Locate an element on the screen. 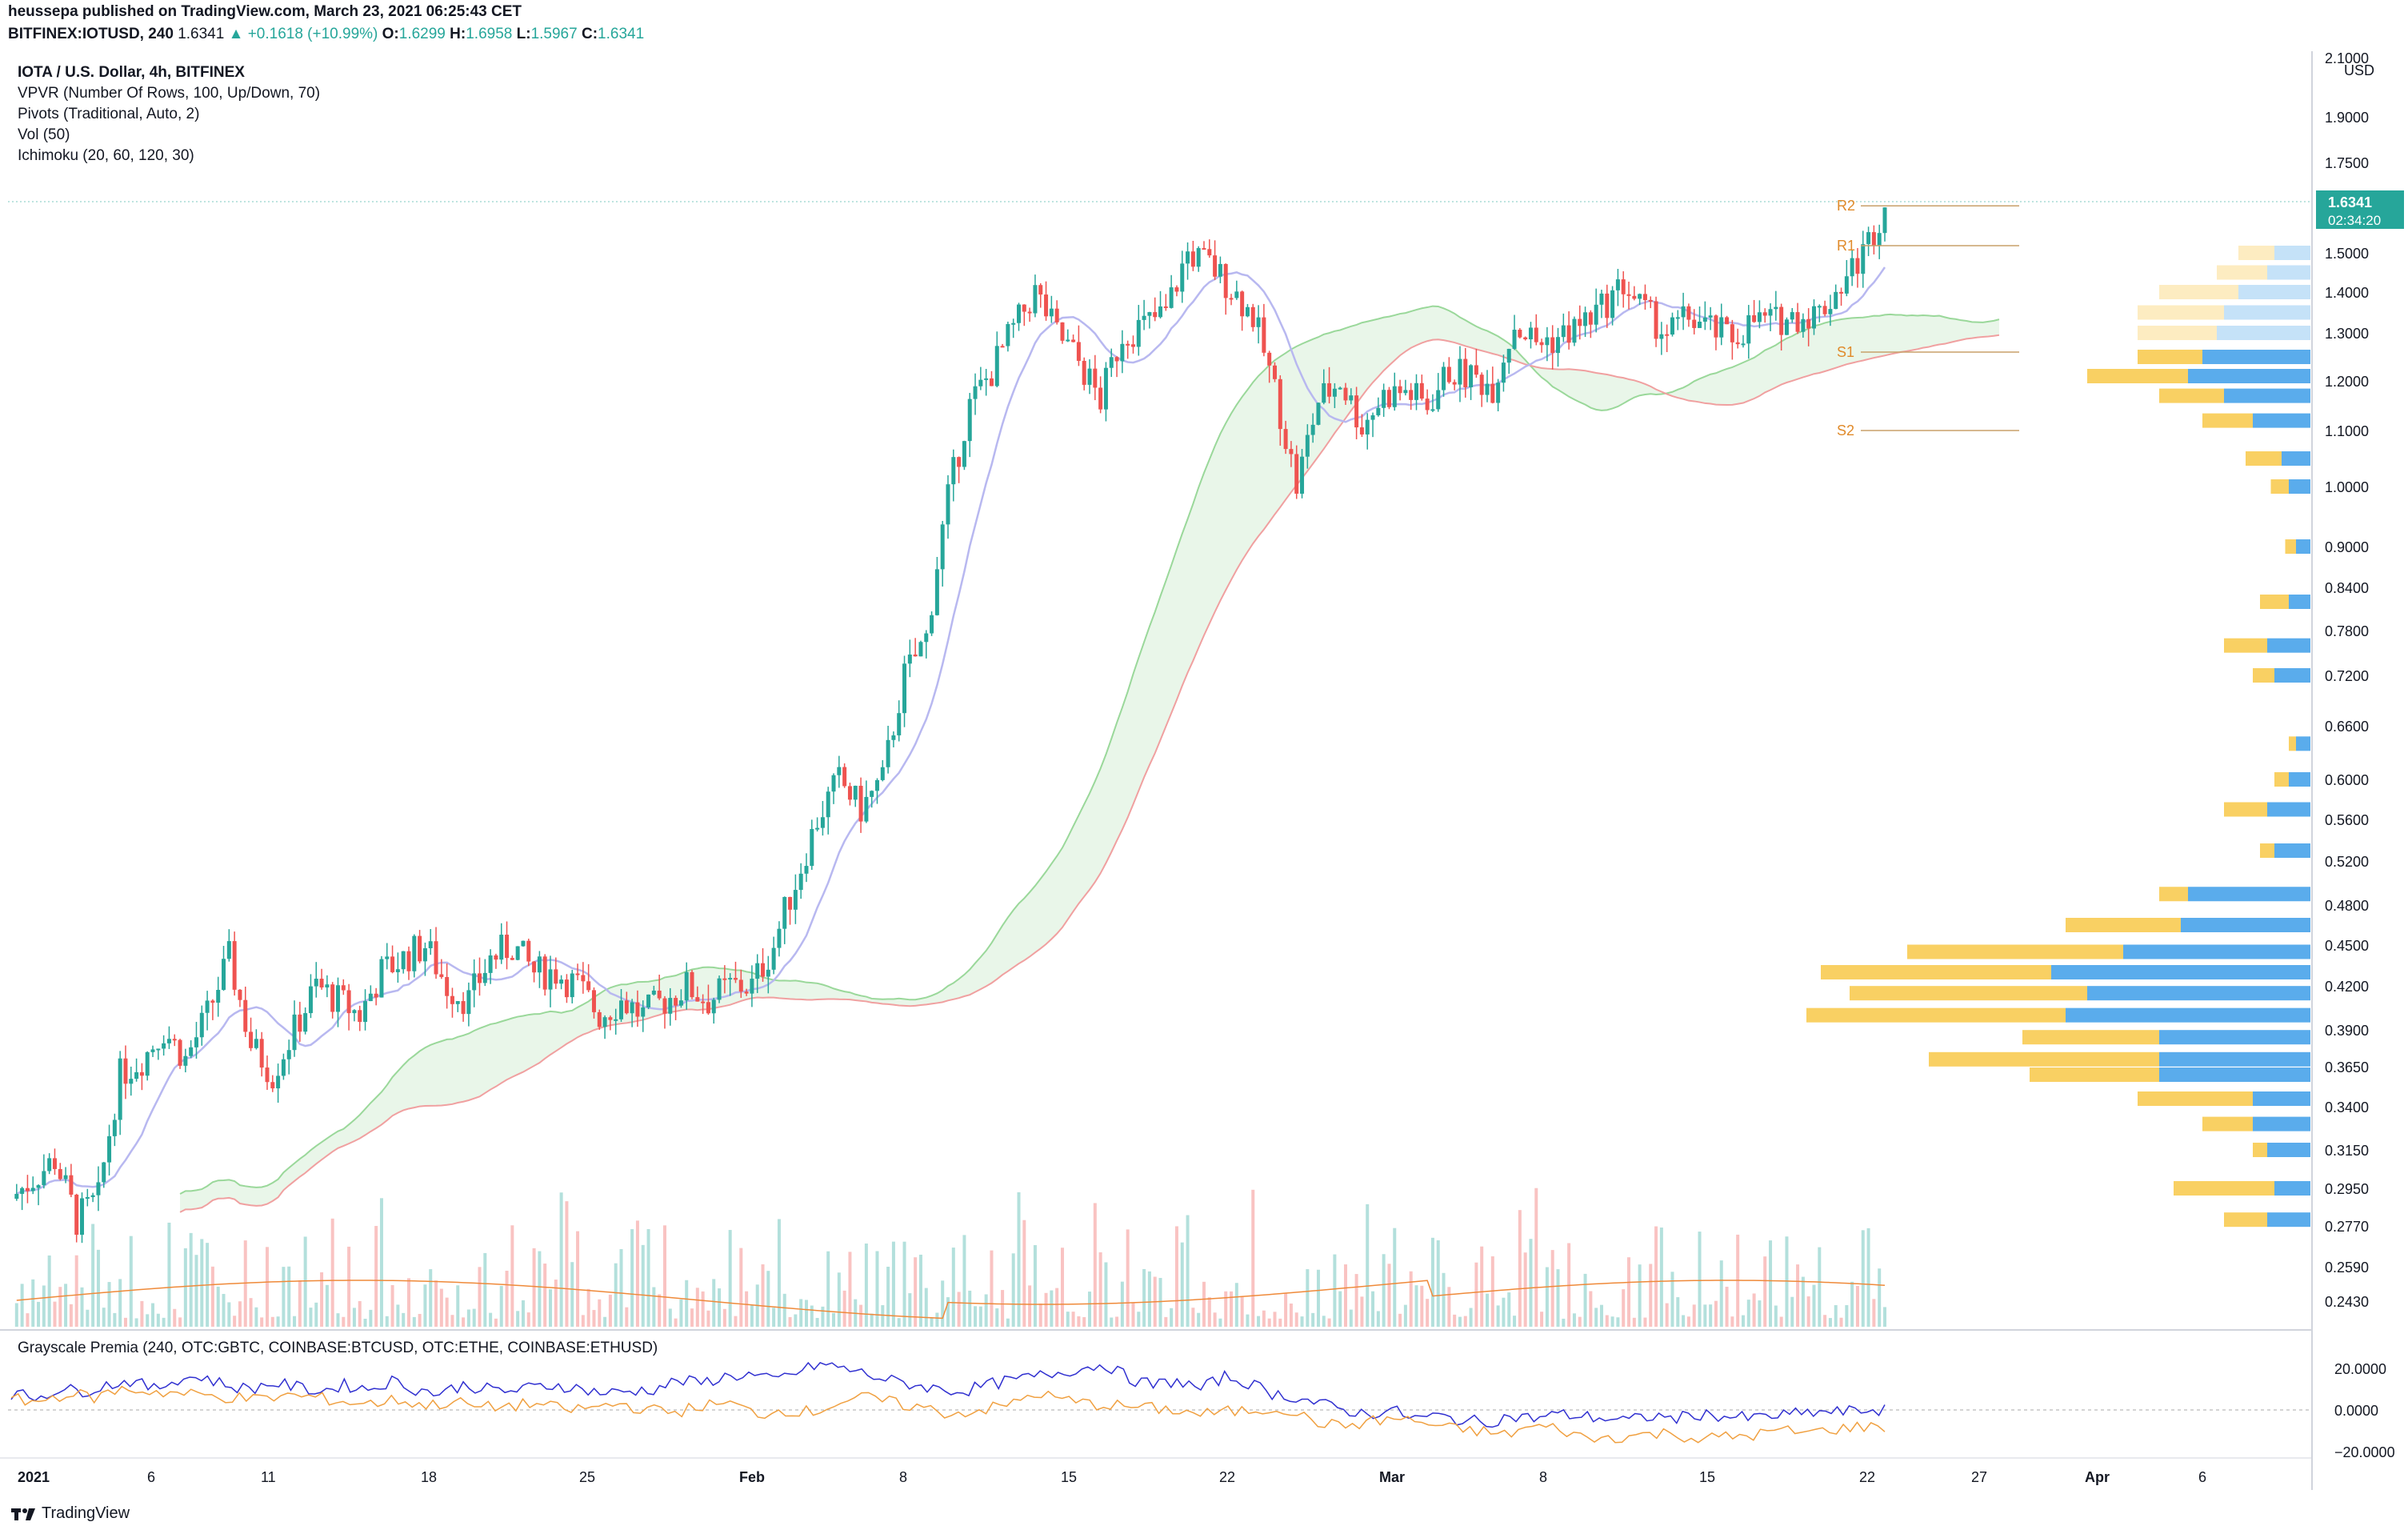 The height and width of the screenshot is (1538, 2408). premia-tick-label: −20.0000 is located at coordinates (2364, 1452).